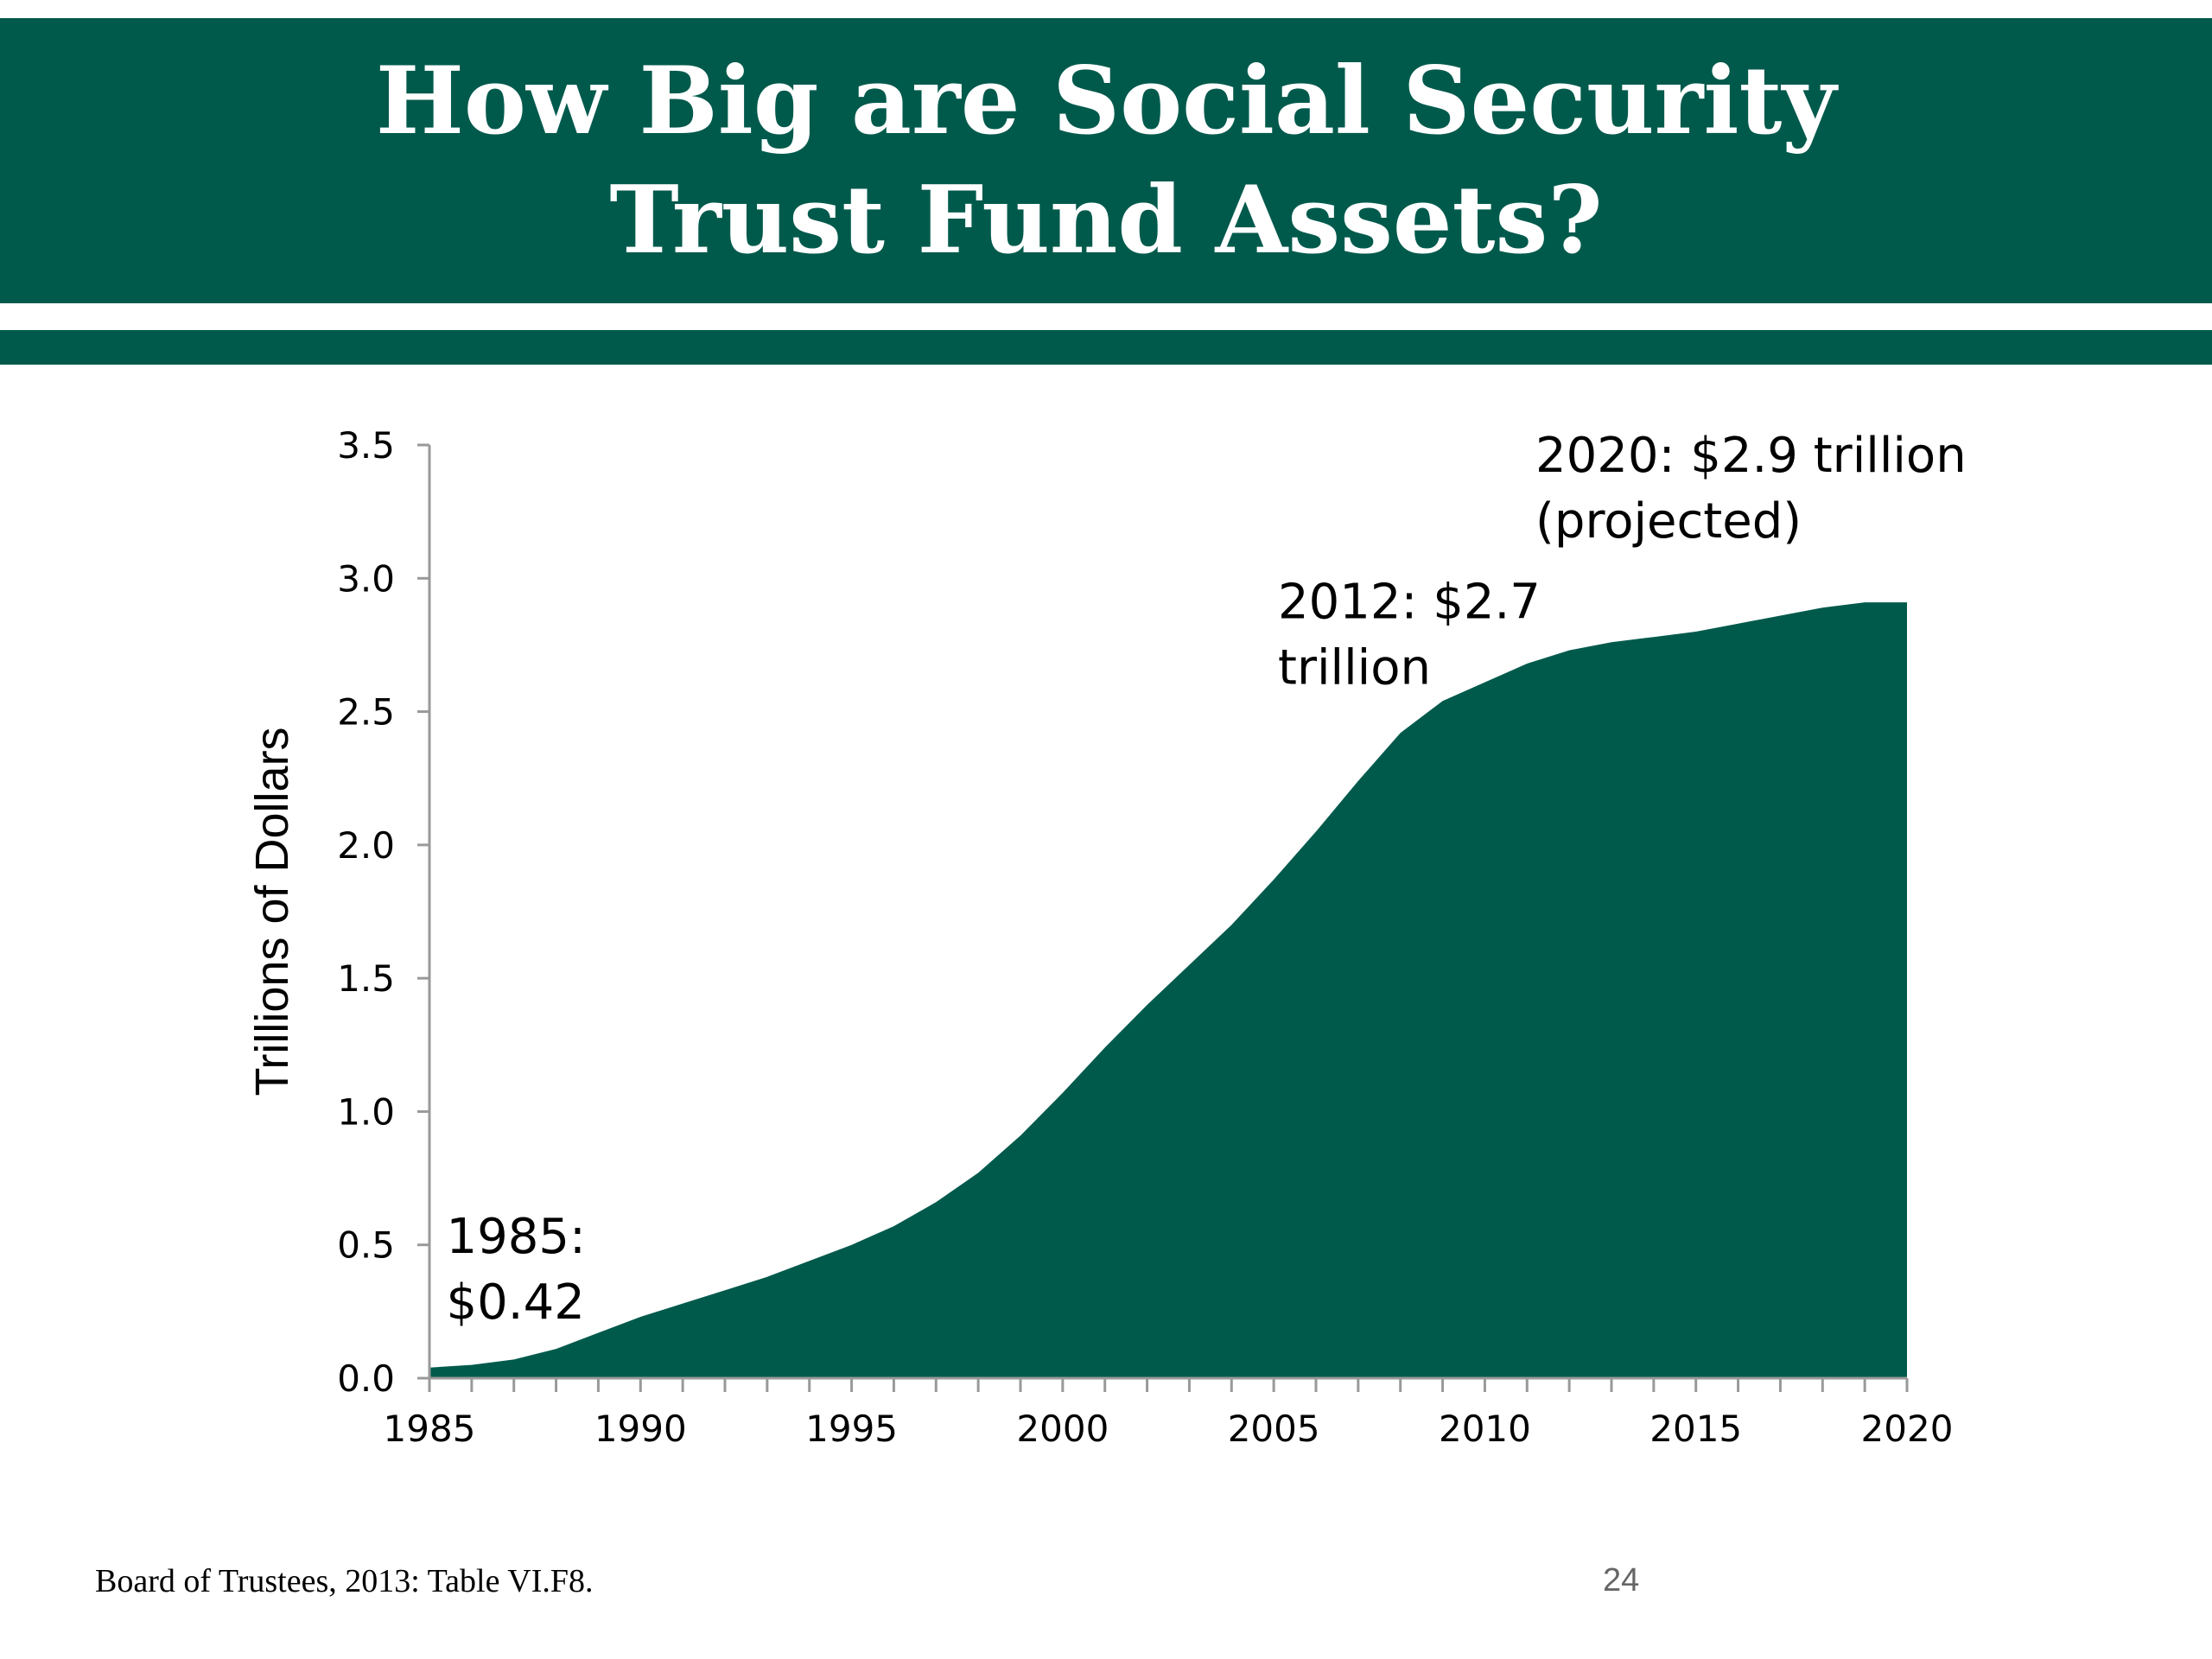  I want to click on y-tick-label: 0.5, so click(366, 1245).